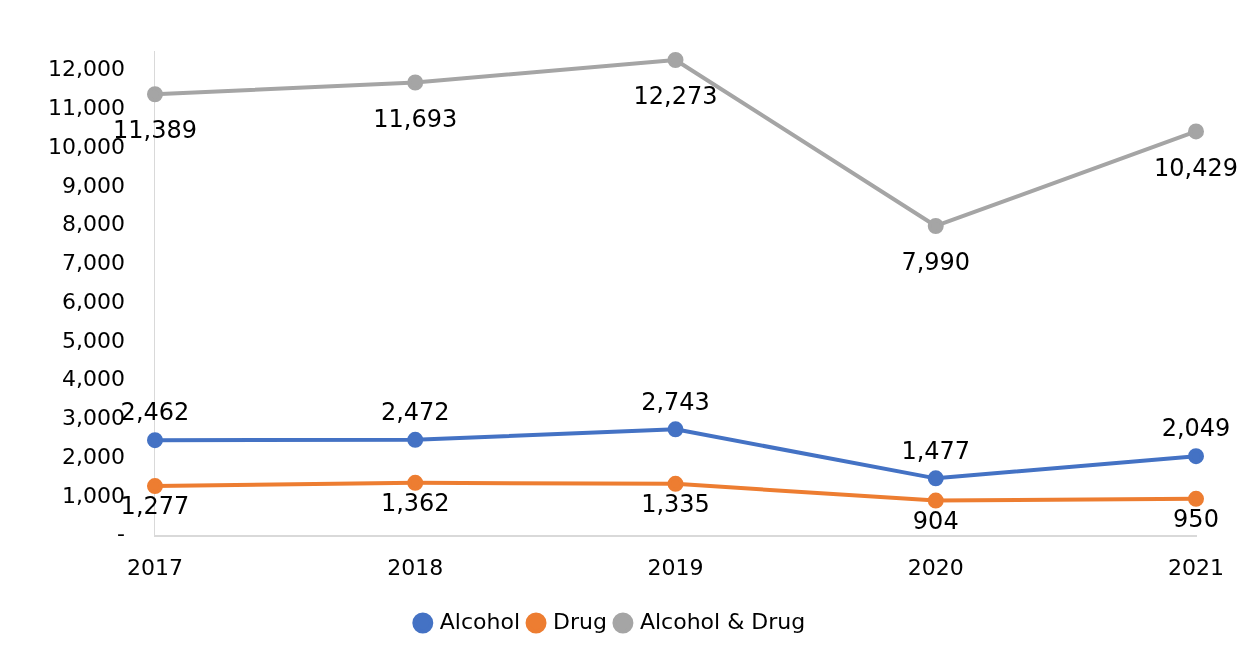  What do you see at coordinates (415, 503) in the screenshot?
I see `data-label: 1,362` at bounding box center [415, 503].